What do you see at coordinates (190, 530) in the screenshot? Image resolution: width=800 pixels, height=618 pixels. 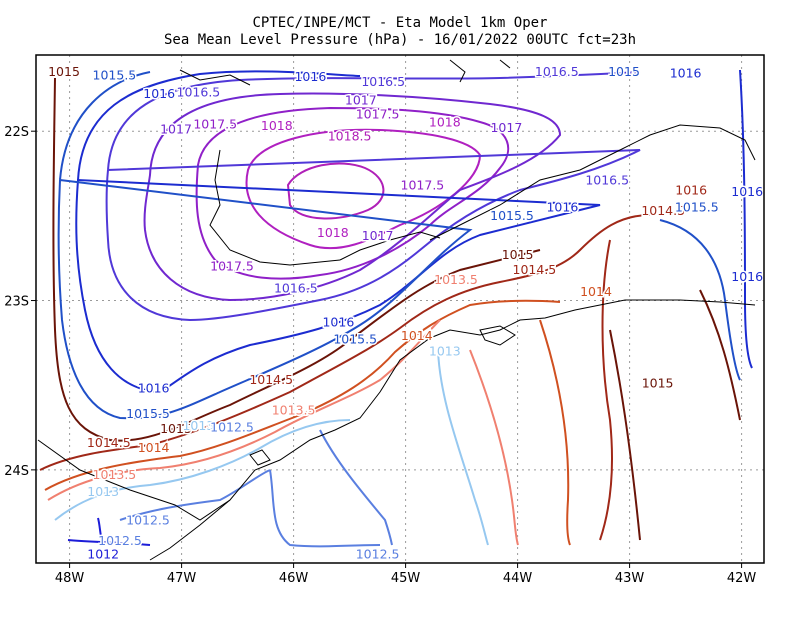 I see `coastline-bottom` at bounding box center [190, 530].